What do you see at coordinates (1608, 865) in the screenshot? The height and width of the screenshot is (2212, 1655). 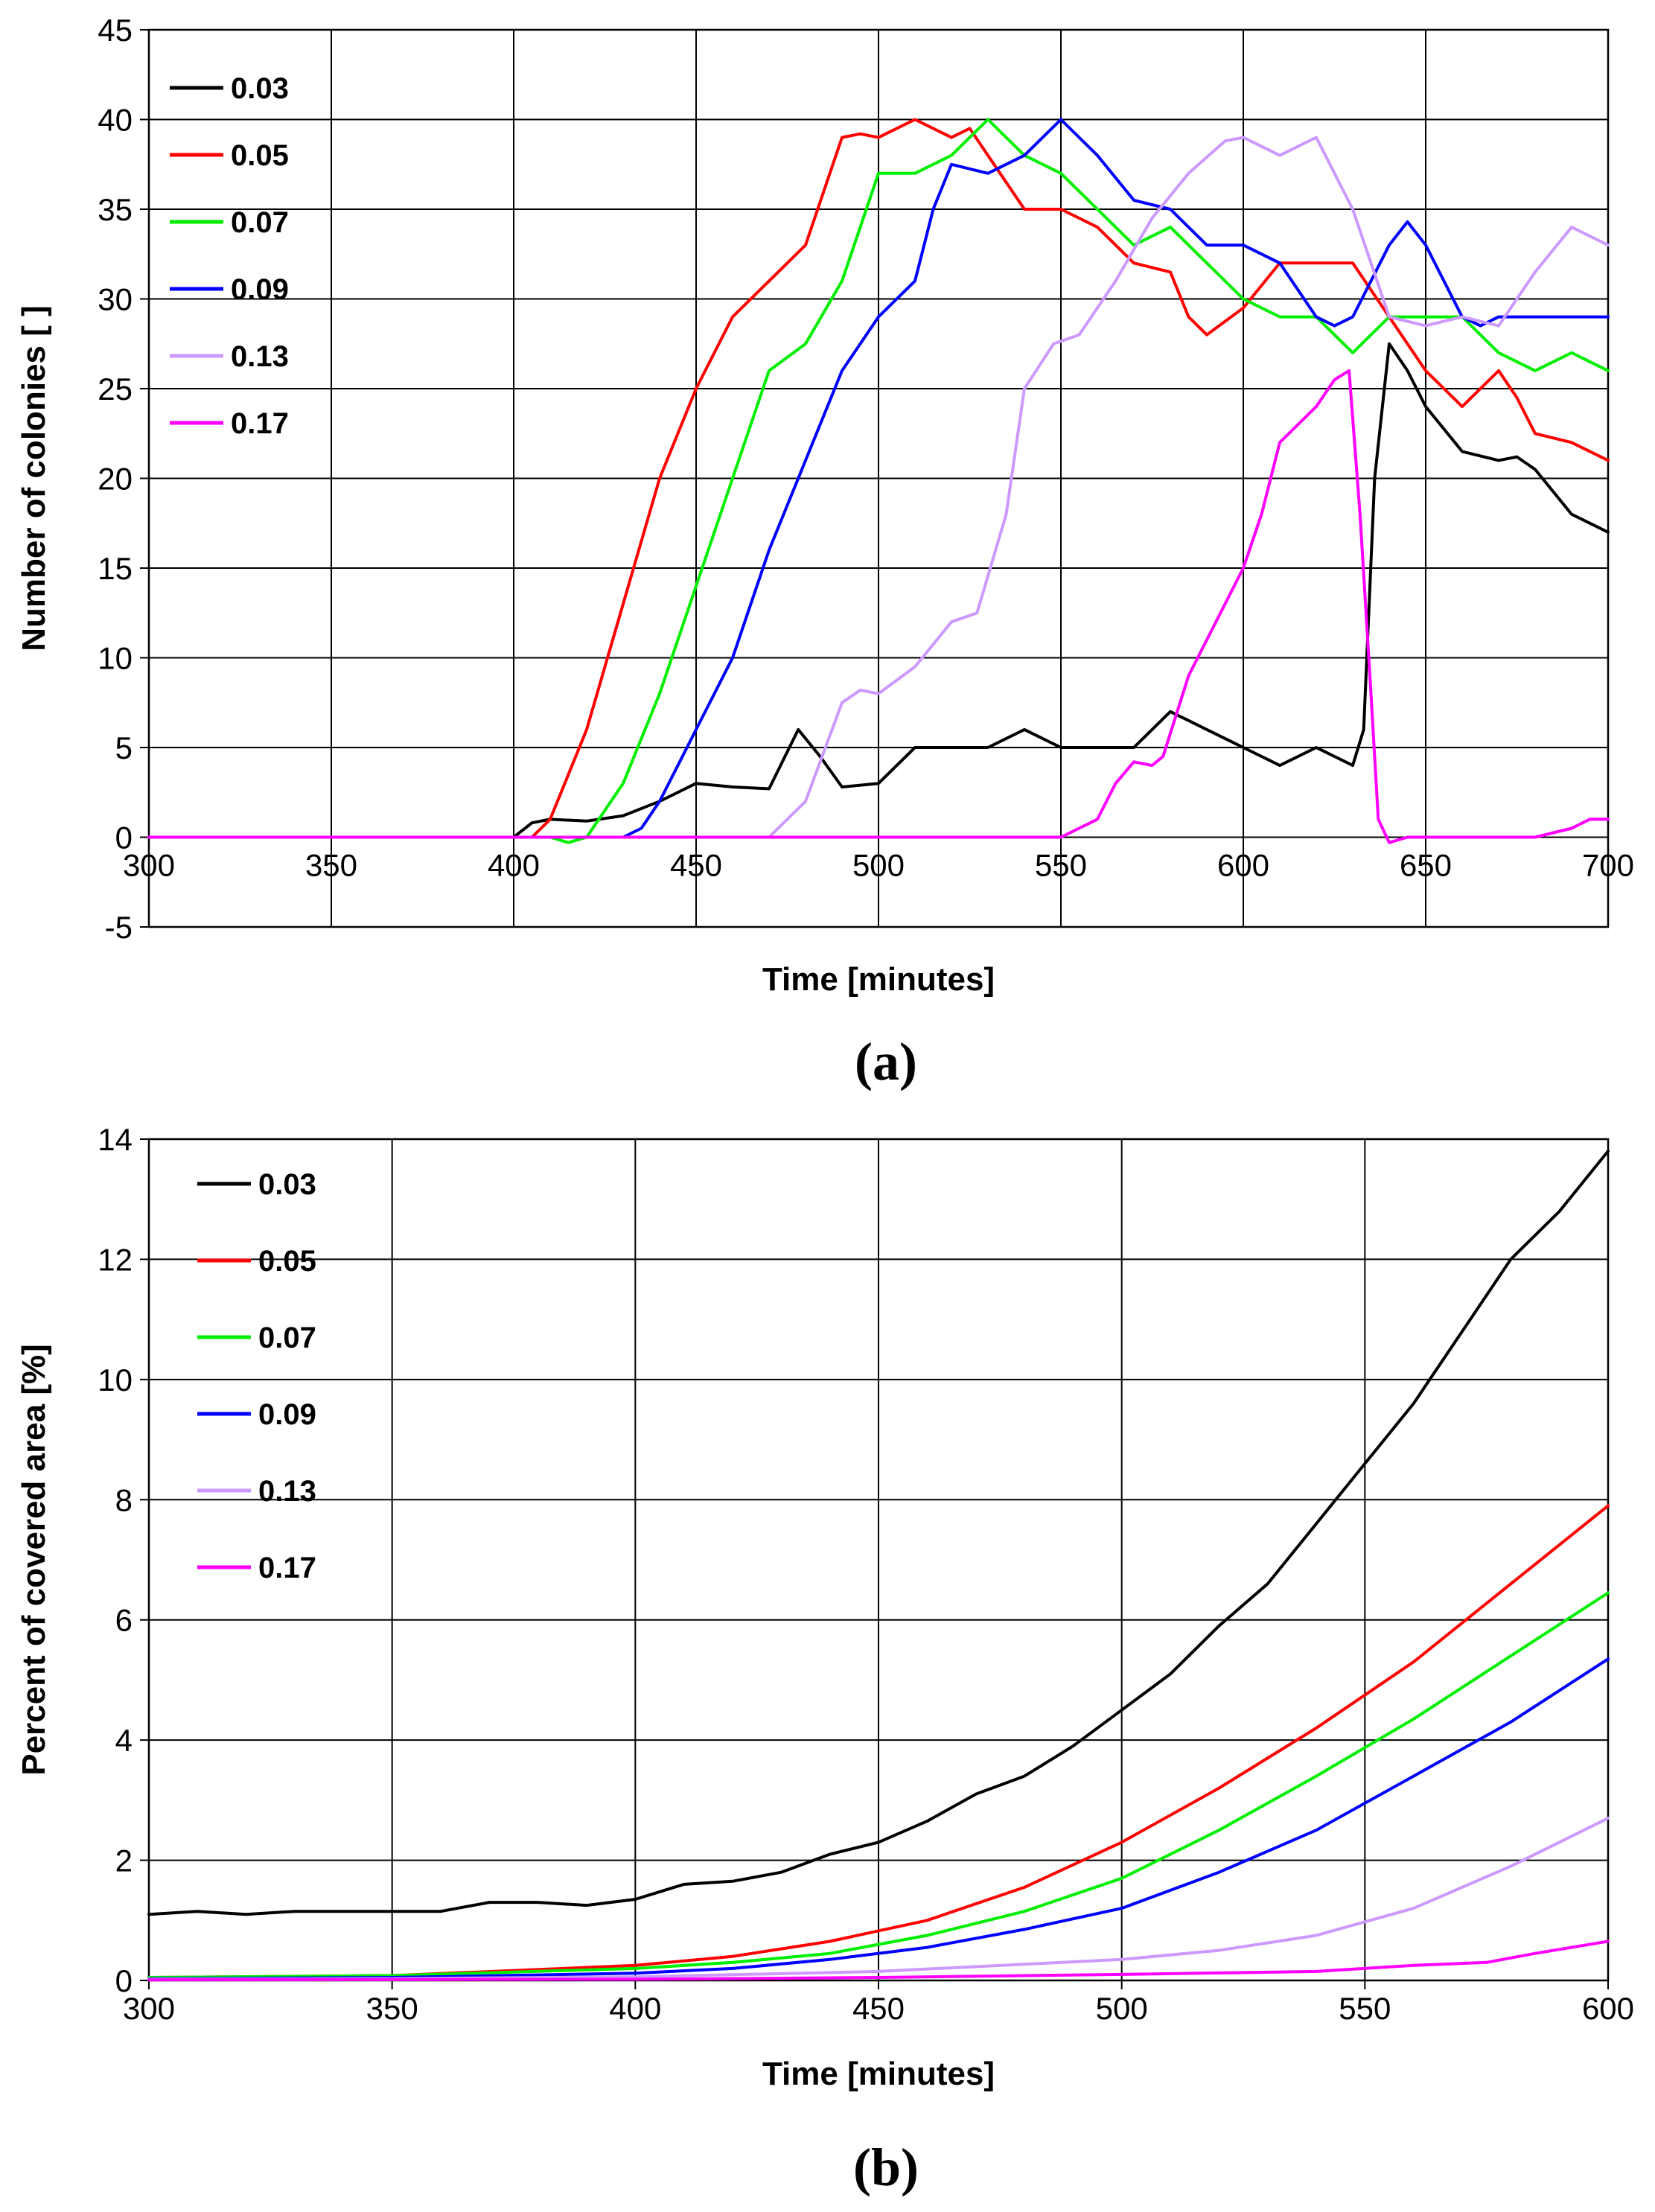 I see `x-tick-label: 700` at bounding box center [1608, 865].